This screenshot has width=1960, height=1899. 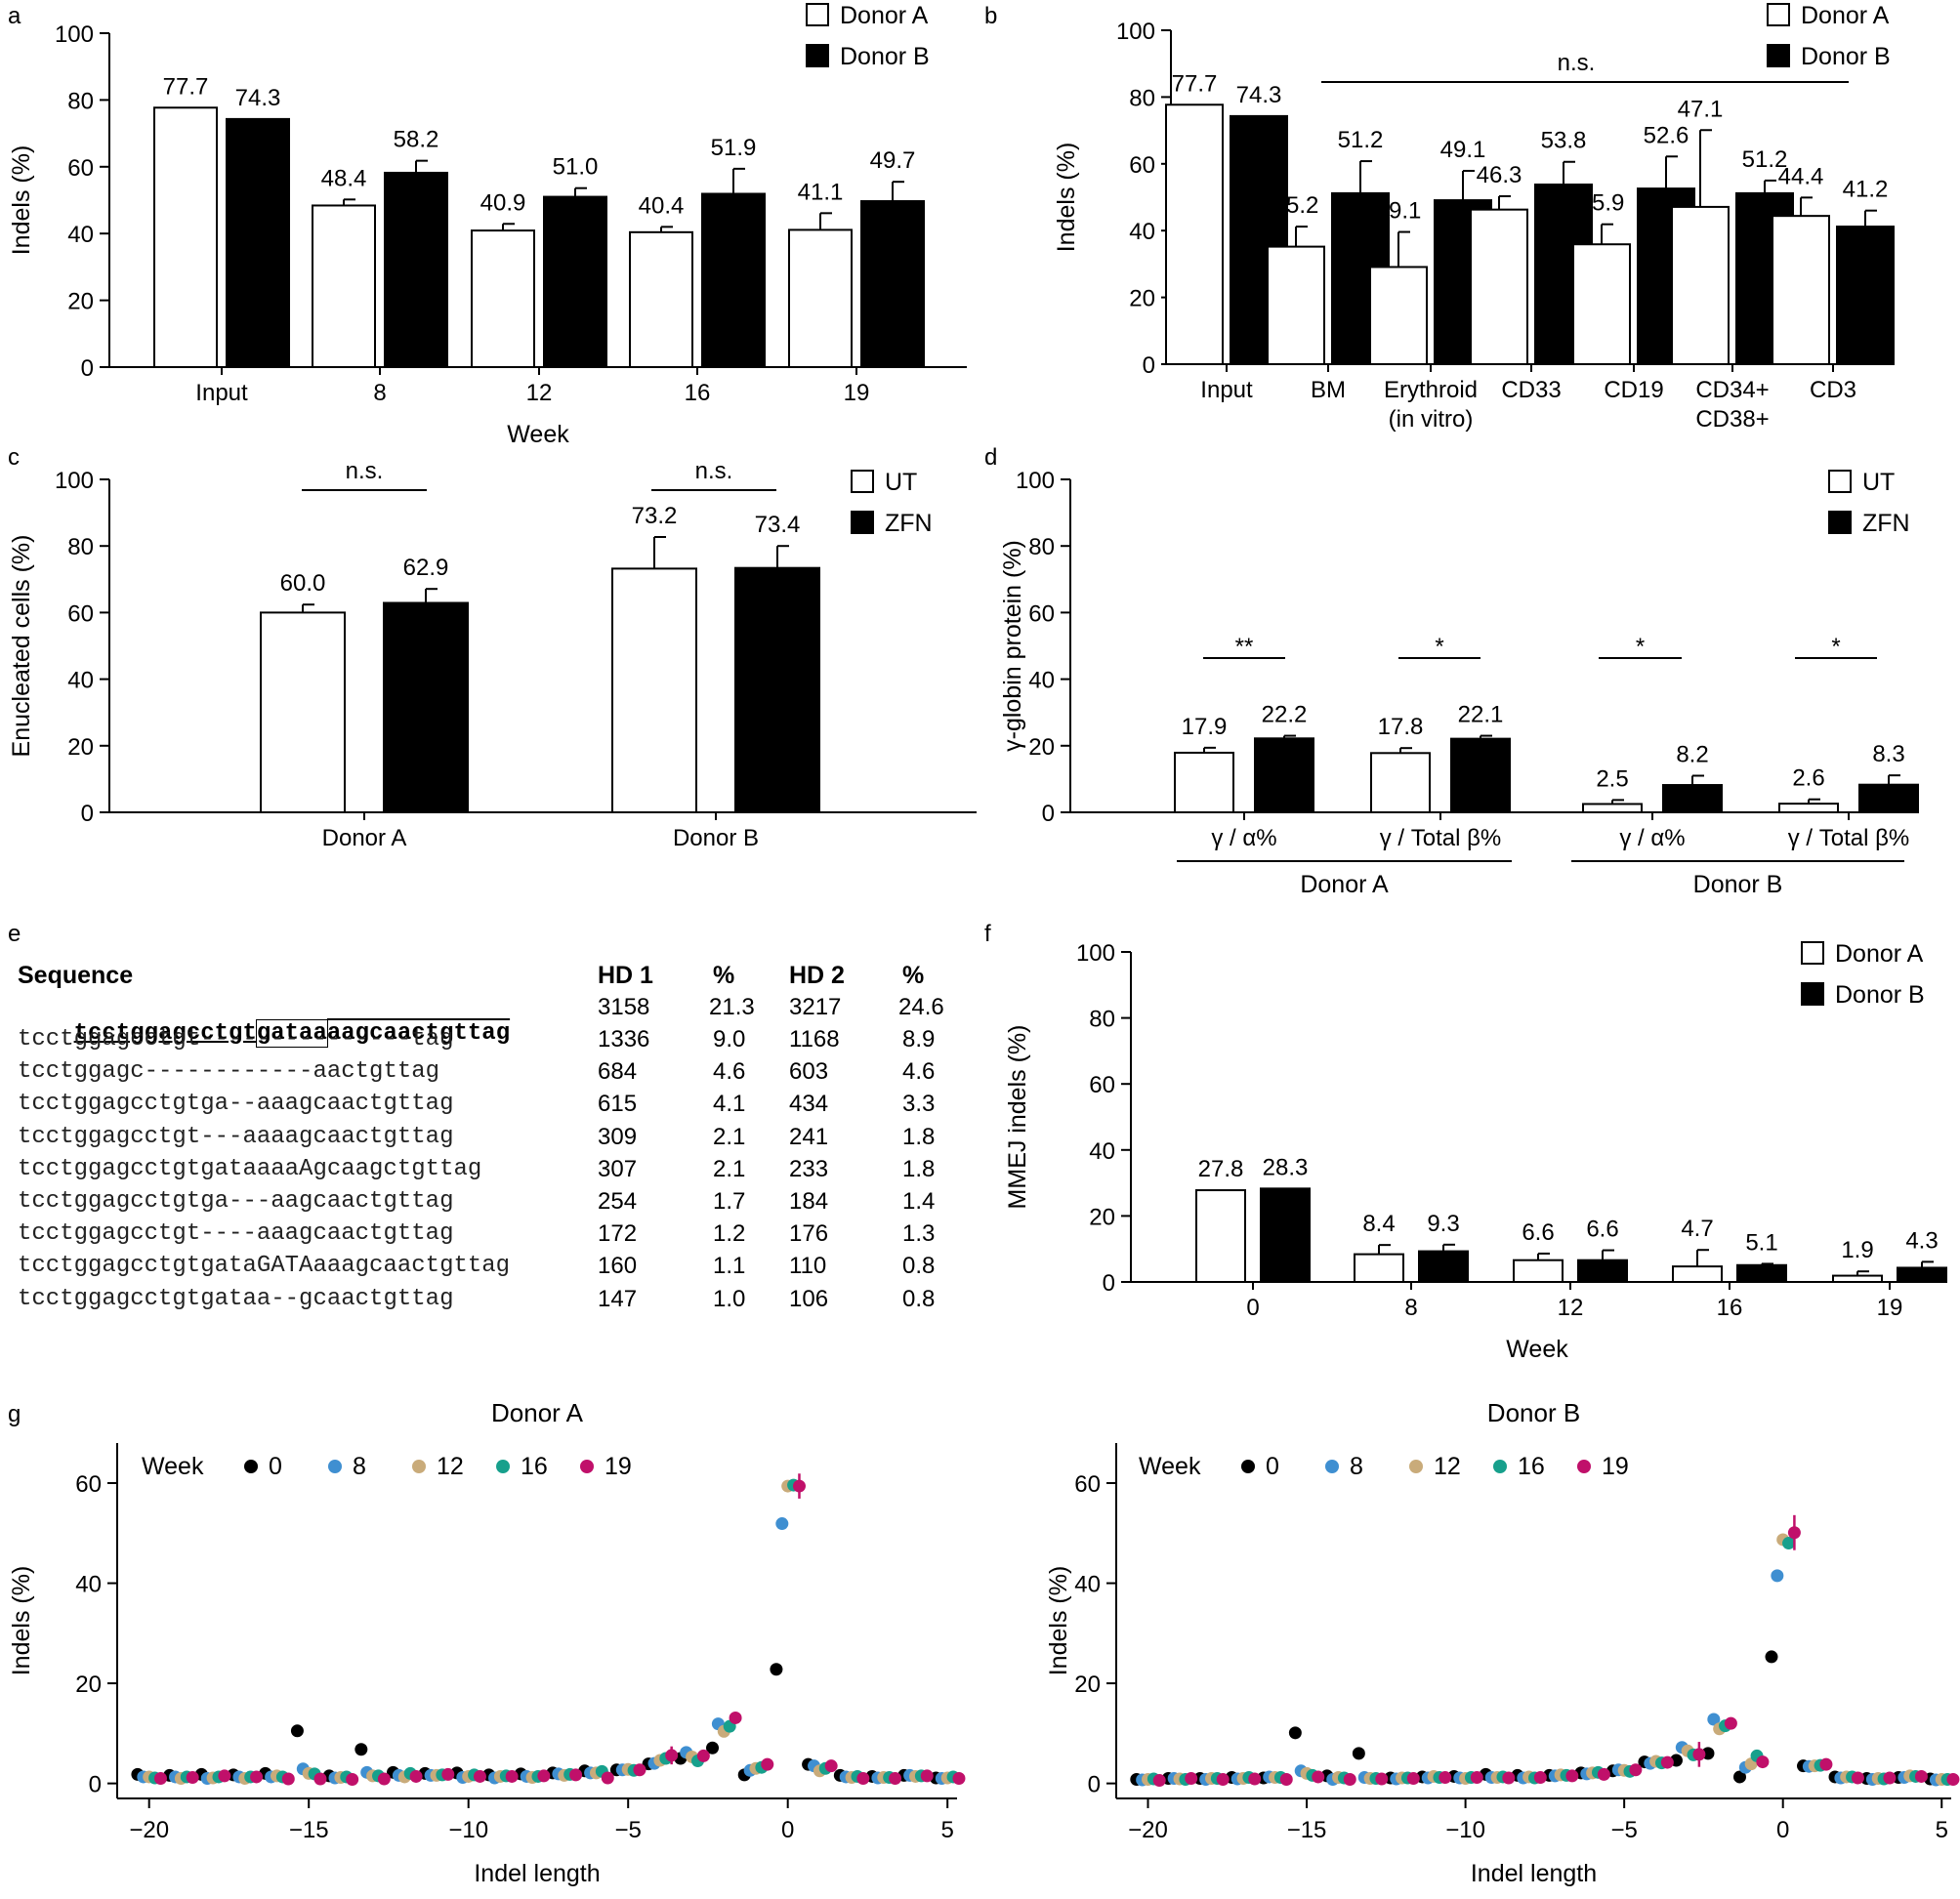 What do you see at coordinates (250, 1168) in the screenshot?
I see `table-cell-sequence: tcctggagcctgtgataaaaAgcaagctgttag` at bounding box center [250, 1168].